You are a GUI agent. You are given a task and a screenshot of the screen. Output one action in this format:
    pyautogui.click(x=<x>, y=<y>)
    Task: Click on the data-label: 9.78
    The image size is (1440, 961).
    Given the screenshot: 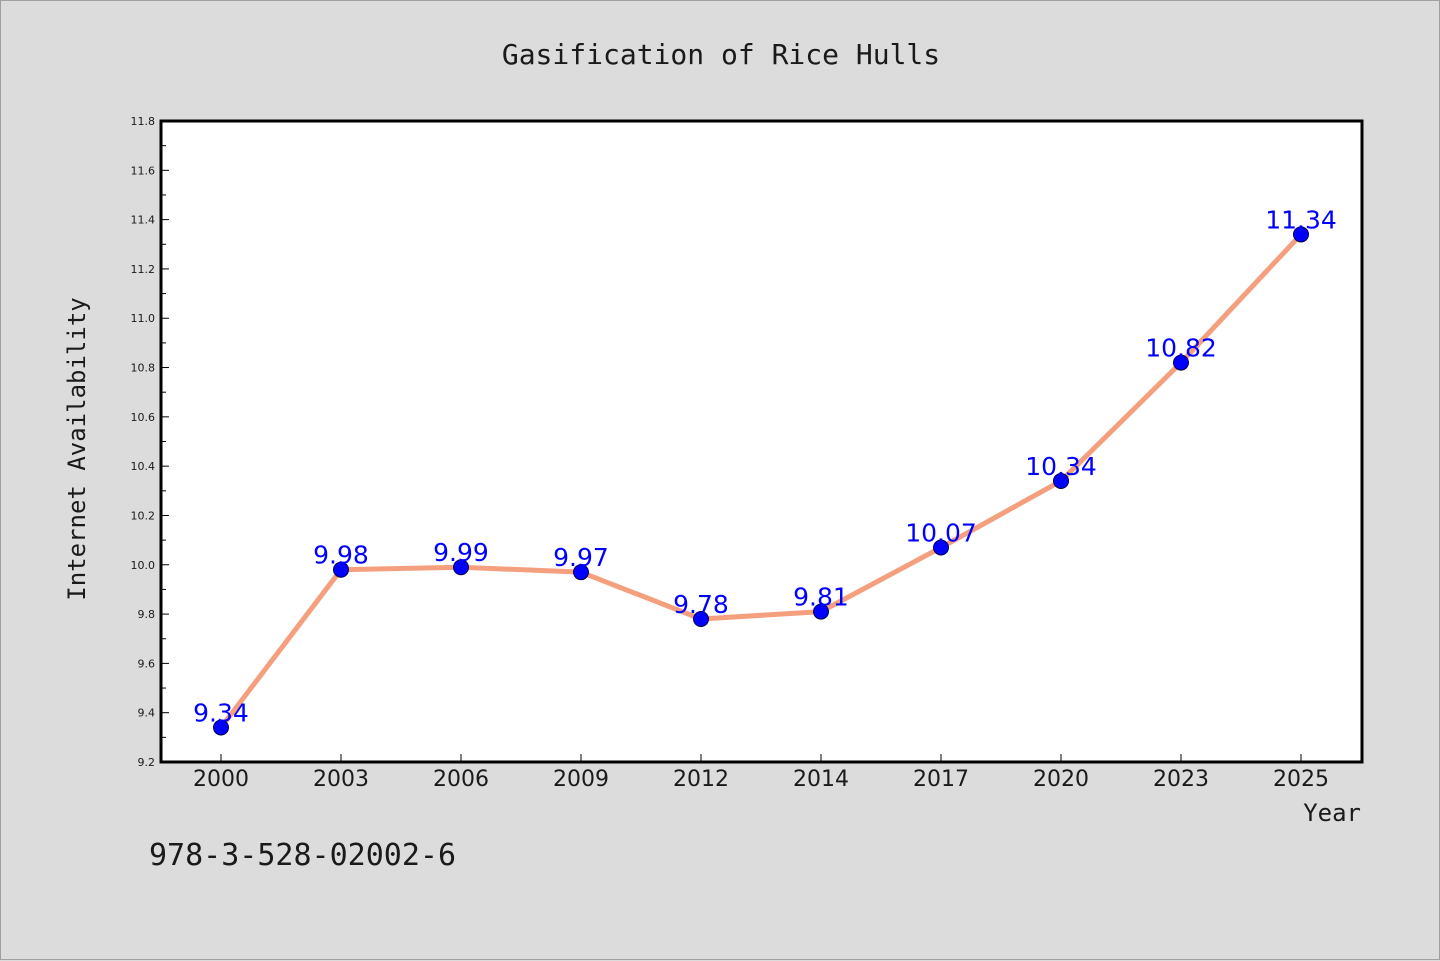 What is the action you would take?
    pyautogui.click(x=701, y=604)
    